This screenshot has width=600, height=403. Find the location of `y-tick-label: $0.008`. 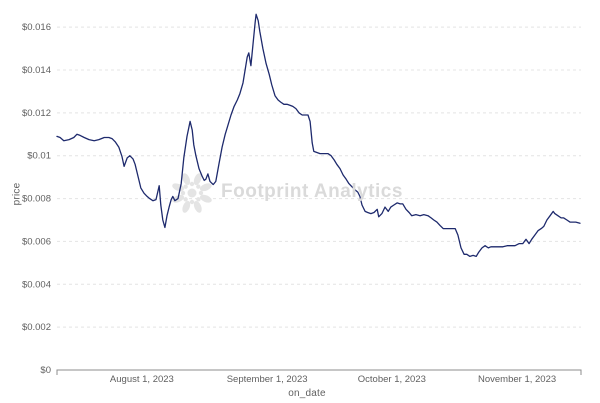

y-tick-label: $0.008 is located at coordinates (36, 199).